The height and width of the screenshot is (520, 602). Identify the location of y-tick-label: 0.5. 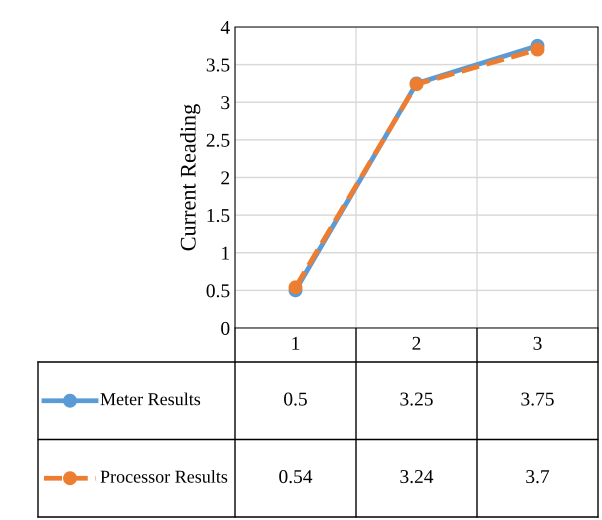
(218, 291).